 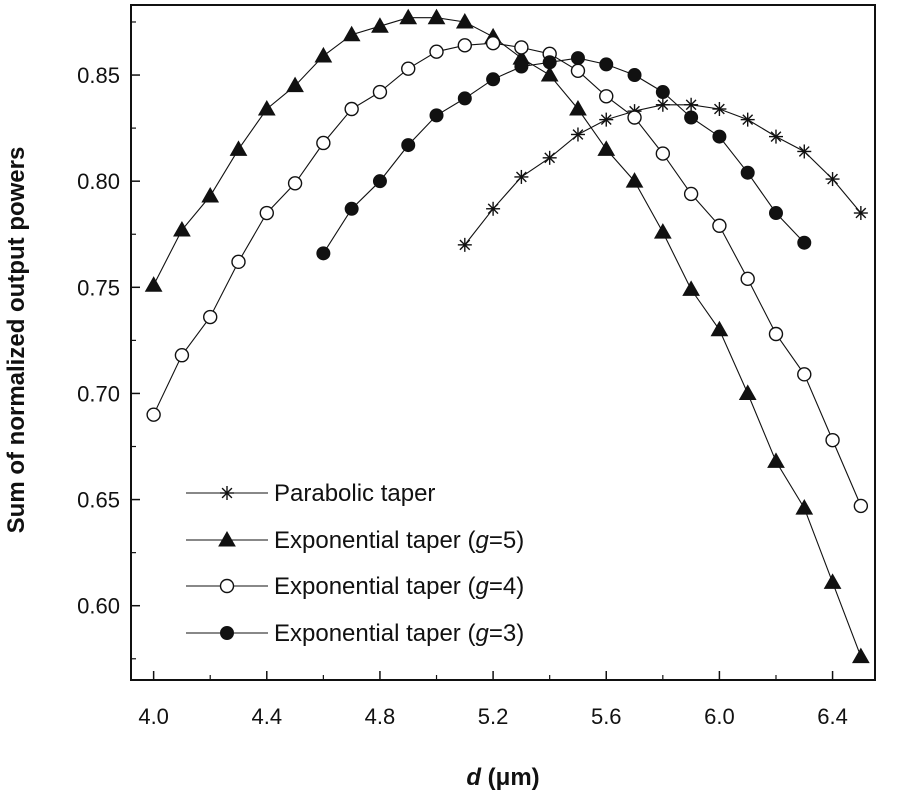 I want to click on y-tick-label: 0.85, so click(x=98, y=75).